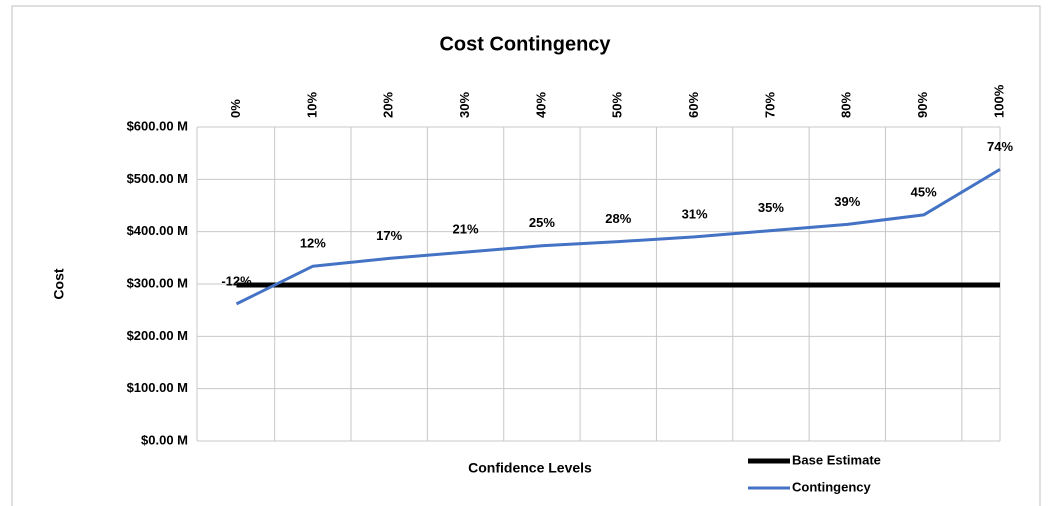 Image resolution: width=1051 pixels, height=506 pixels. What do you see at coordinates (540, 105) in the screenshot?
I see `x-tick-label: 40%` at bounding box center [540, 105].